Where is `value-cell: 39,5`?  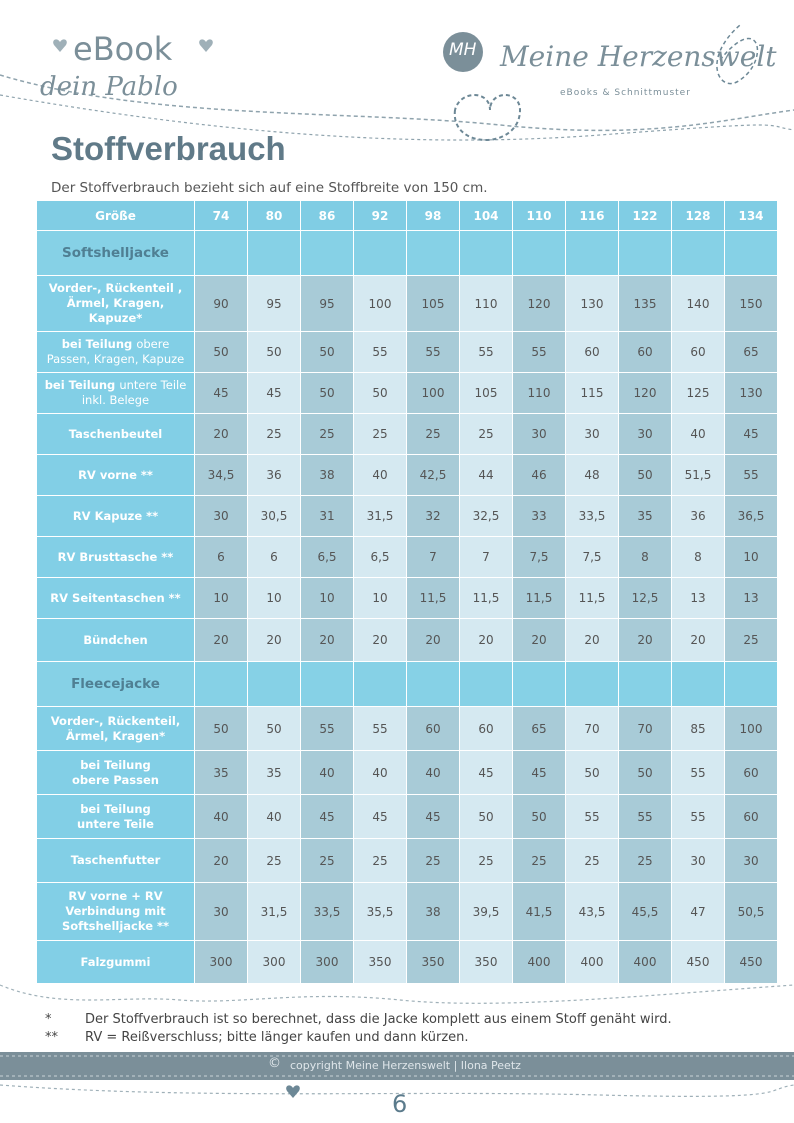 value-cell: 39,5 is located at coordinates (486, 911).